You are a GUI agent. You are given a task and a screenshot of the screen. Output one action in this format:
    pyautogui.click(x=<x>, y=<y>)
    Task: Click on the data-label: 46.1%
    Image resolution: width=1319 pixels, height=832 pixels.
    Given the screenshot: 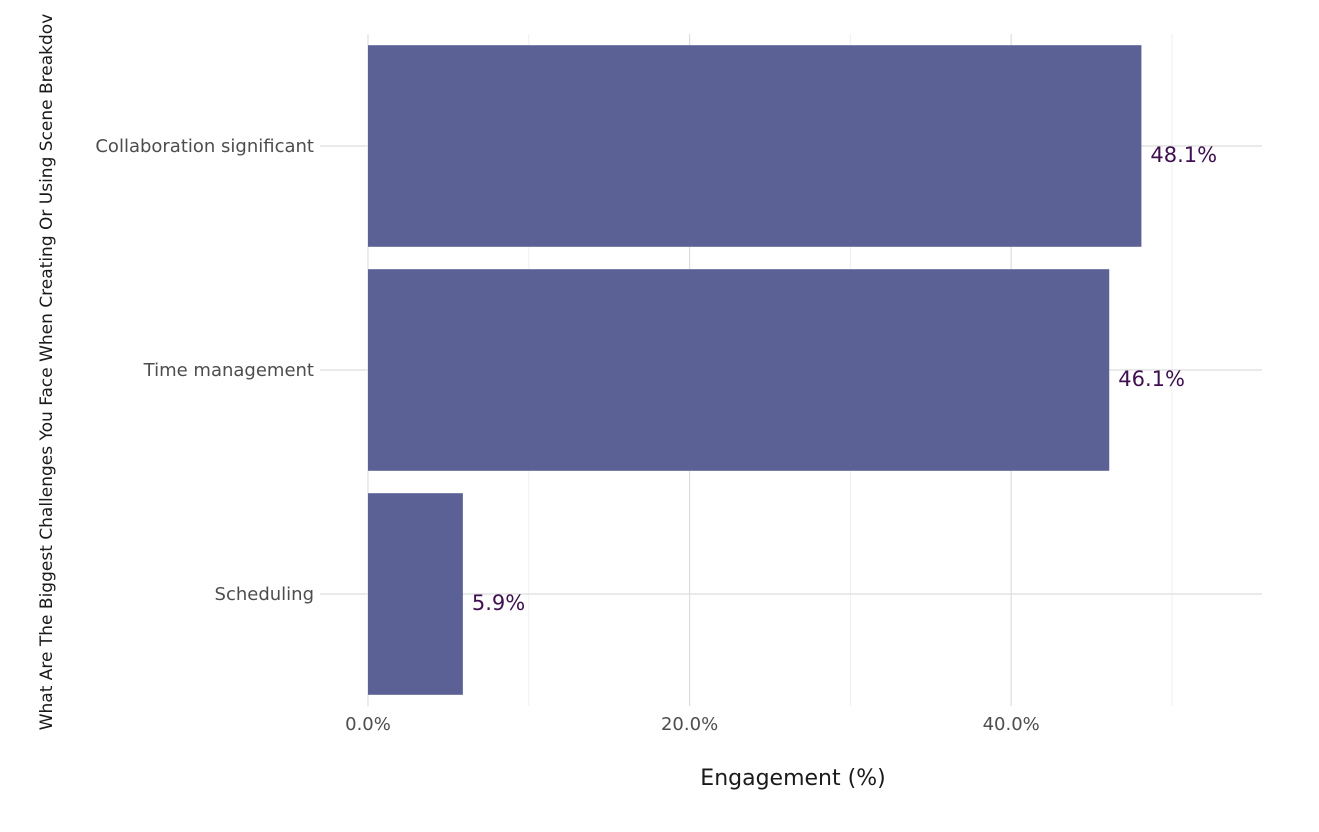 What is the action you would take?
    pyautogui.click(x=1151, y=379)
    